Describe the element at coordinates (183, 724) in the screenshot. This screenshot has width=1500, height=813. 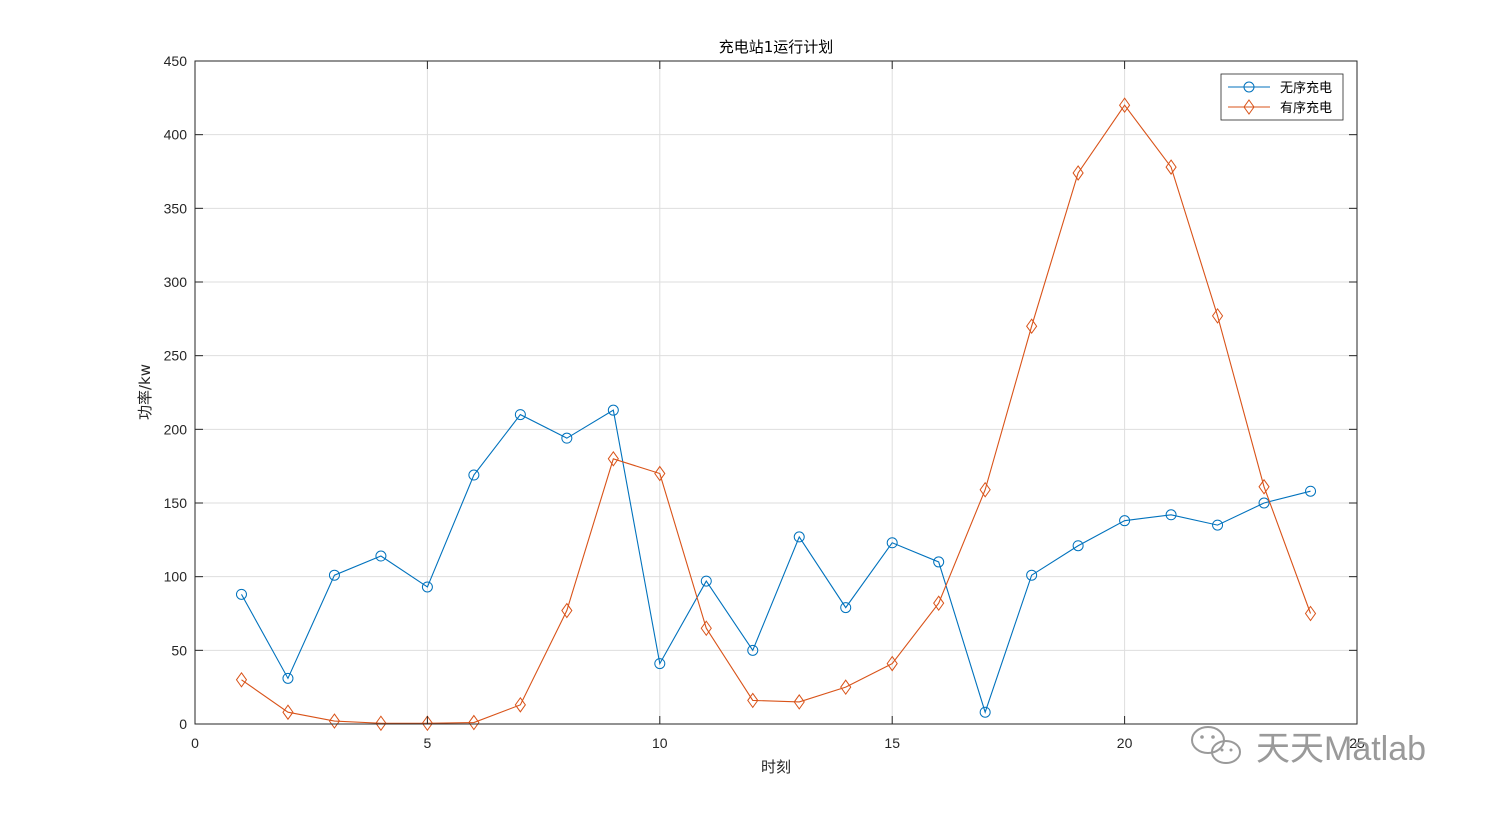
I see `y-tick-label: 0` at that location.